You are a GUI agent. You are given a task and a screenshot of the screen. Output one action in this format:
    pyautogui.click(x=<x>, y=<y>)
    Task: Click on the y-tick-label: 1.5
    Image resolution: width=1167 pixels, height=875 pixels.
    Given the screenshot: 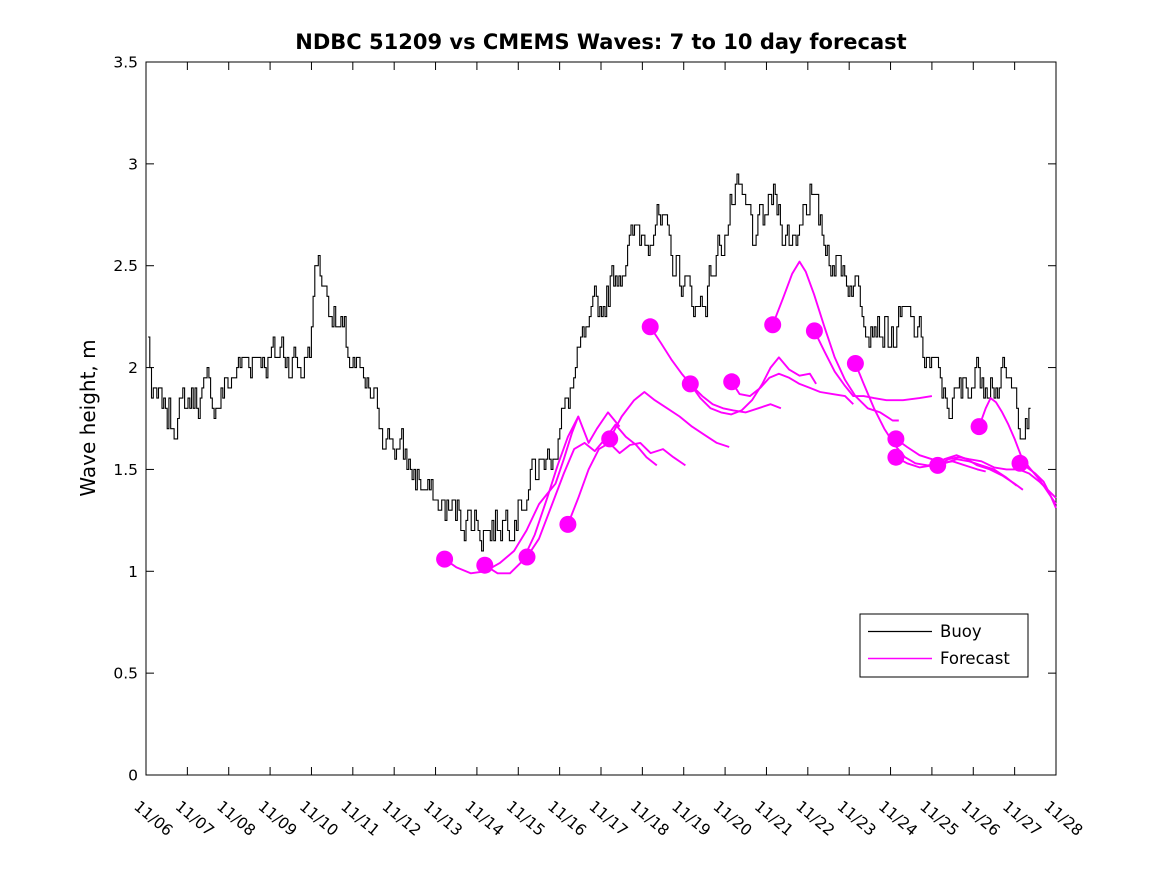 What is the action you would take?
    pyautogui.click(x=125, y=470)
    